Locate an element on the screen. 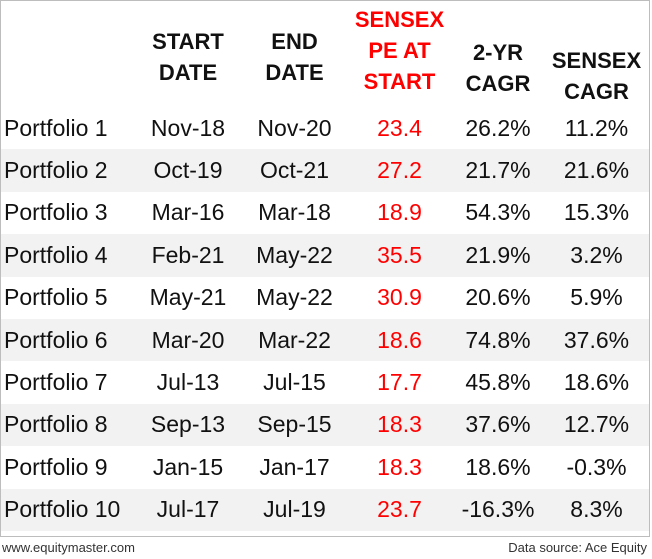 This screenshot has width=652, height=559. portfolio-name: Portfolio 3 is located at coordinates (56, 212).